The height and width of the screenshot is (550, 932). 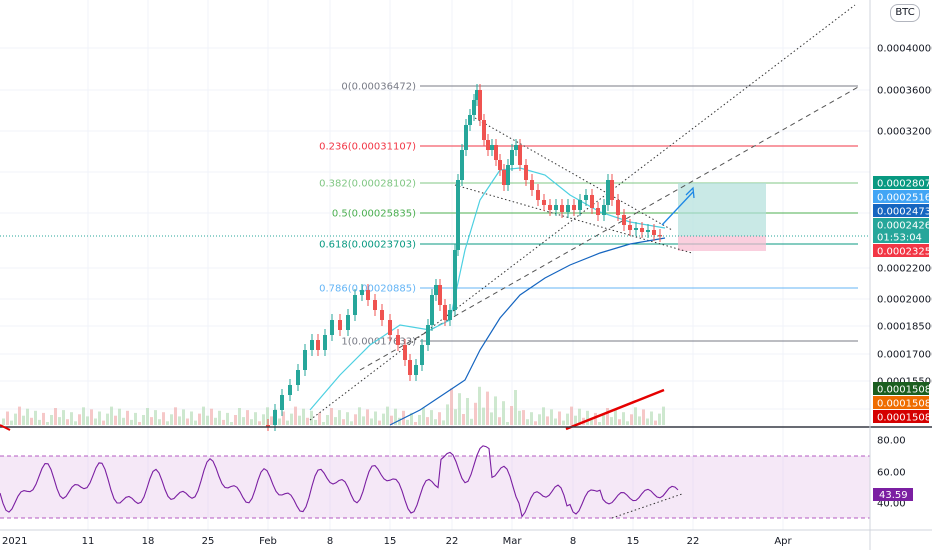 What do you see at coordinates (14, 541) in the screenshot?
I see `time-tick-label: 2021` at bounding box center [14, 541].